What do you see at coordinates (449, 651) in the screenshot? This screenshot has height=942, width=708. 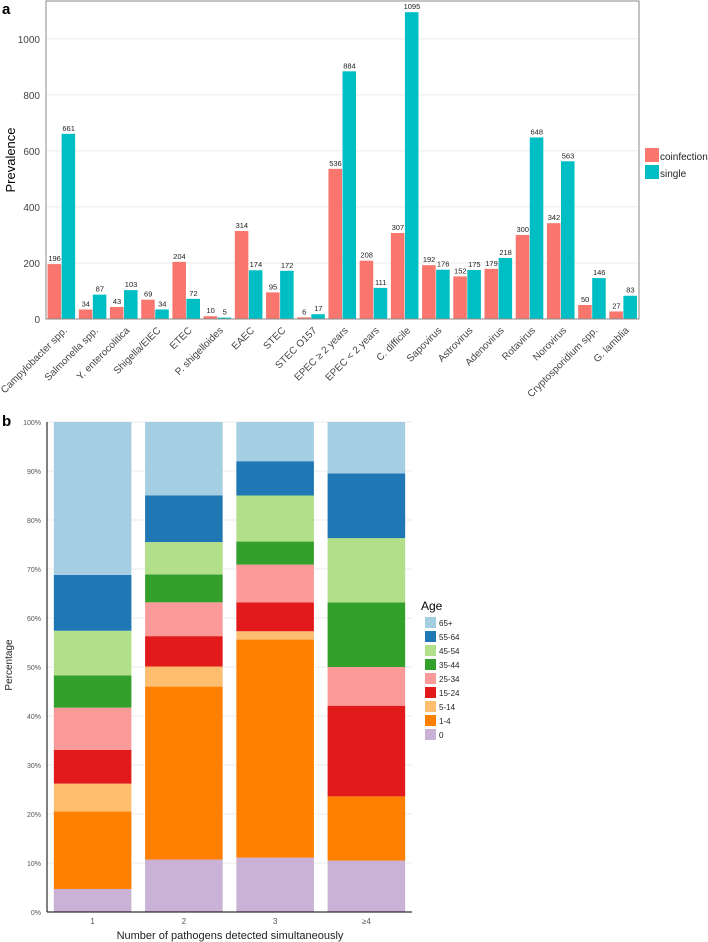 I see `b-legend-label: 45-54` at bounding box center [449, 651].